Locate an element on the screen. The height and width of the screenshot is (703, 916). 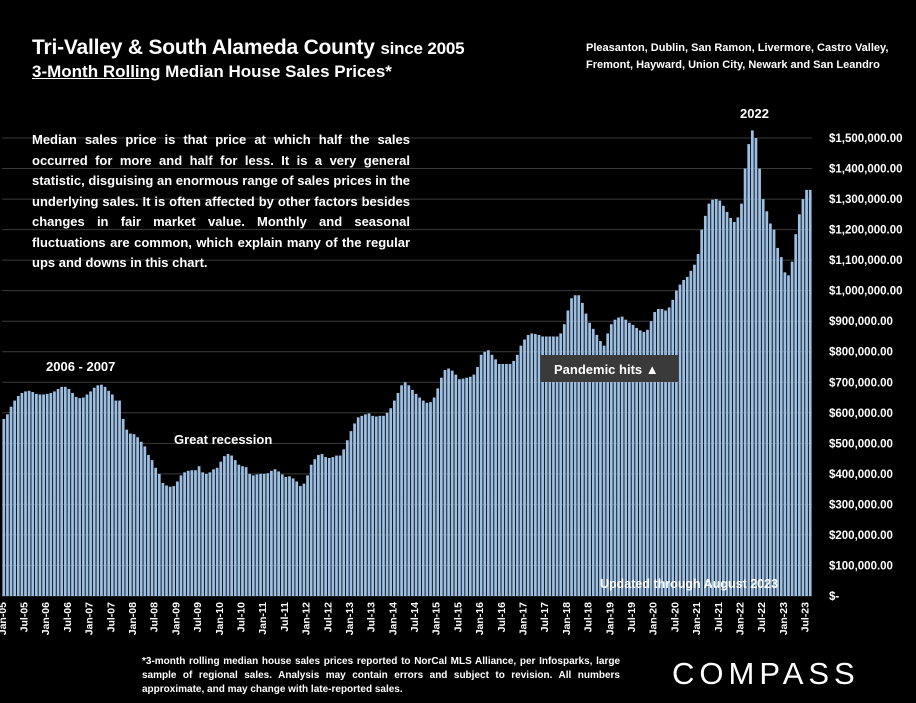
y-tick-label: $300,000.00 is located at coordinates (861, 505).